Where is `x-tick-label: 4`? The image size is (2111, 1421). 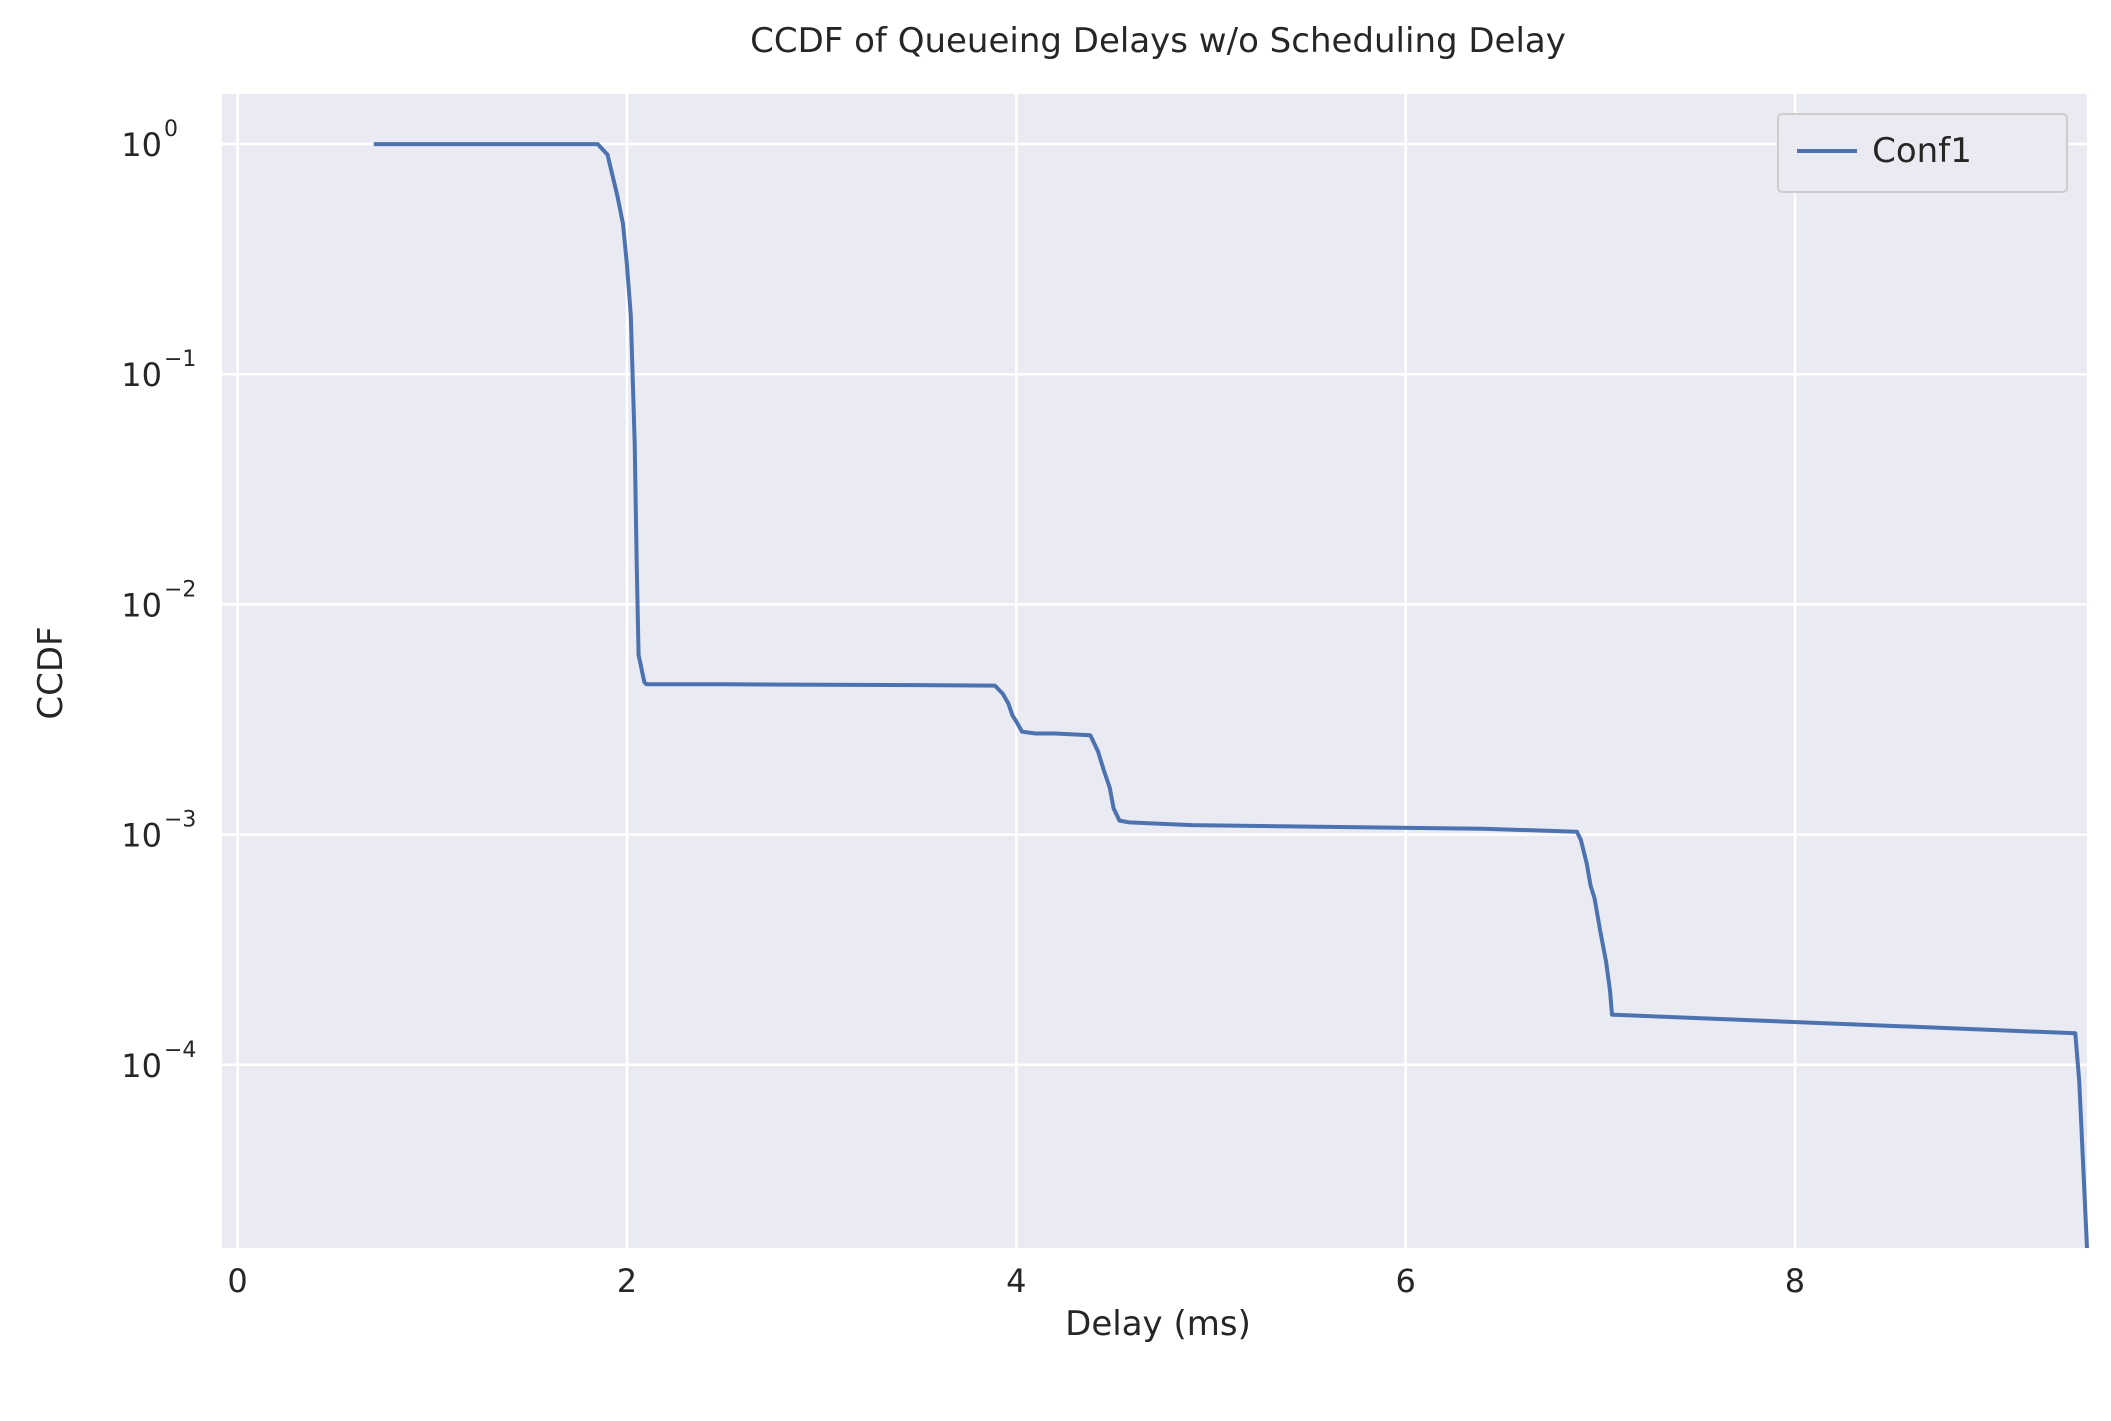
x-tick-label: 4 is located at coordinates (1016, 1281).